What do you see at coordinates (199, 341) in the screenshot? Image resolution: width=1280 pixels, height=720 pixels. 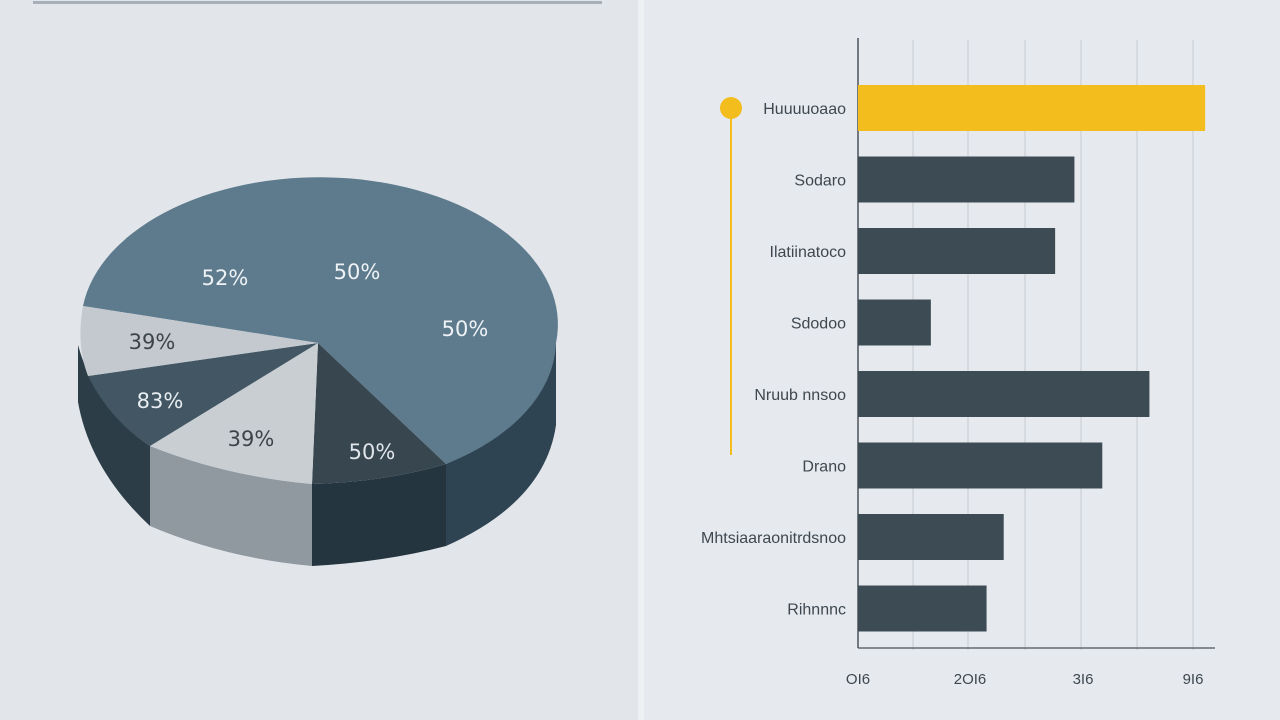 I see `pie-slice-pale` at bounding box center [199, 341].